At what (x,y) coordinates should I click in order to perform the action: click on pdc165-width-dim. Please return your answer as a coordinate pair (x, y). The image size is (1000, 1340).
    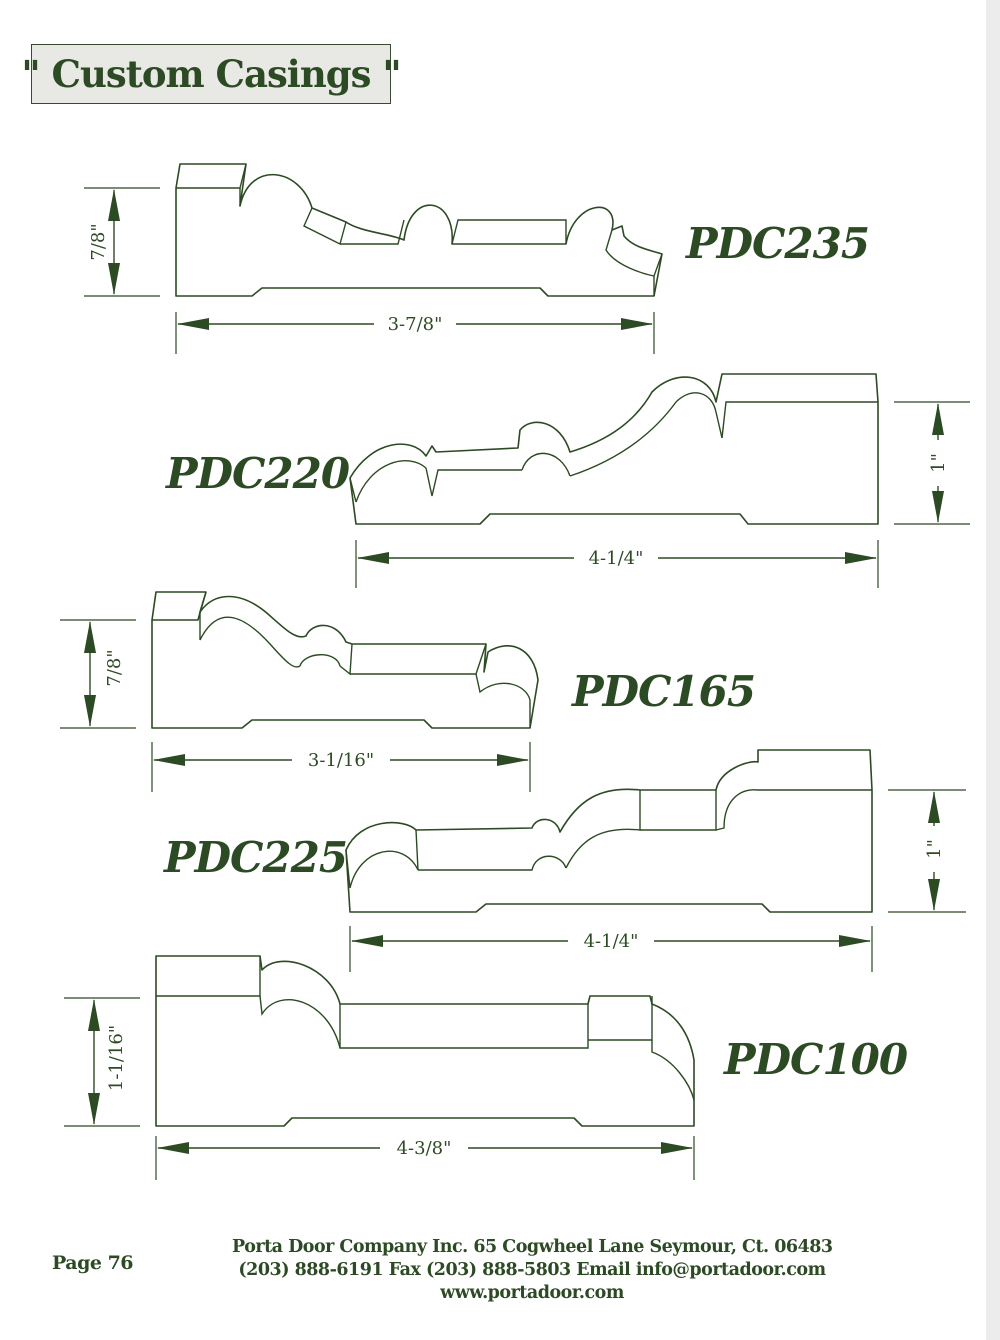
    Looking at the image, I should click on (341, 767).